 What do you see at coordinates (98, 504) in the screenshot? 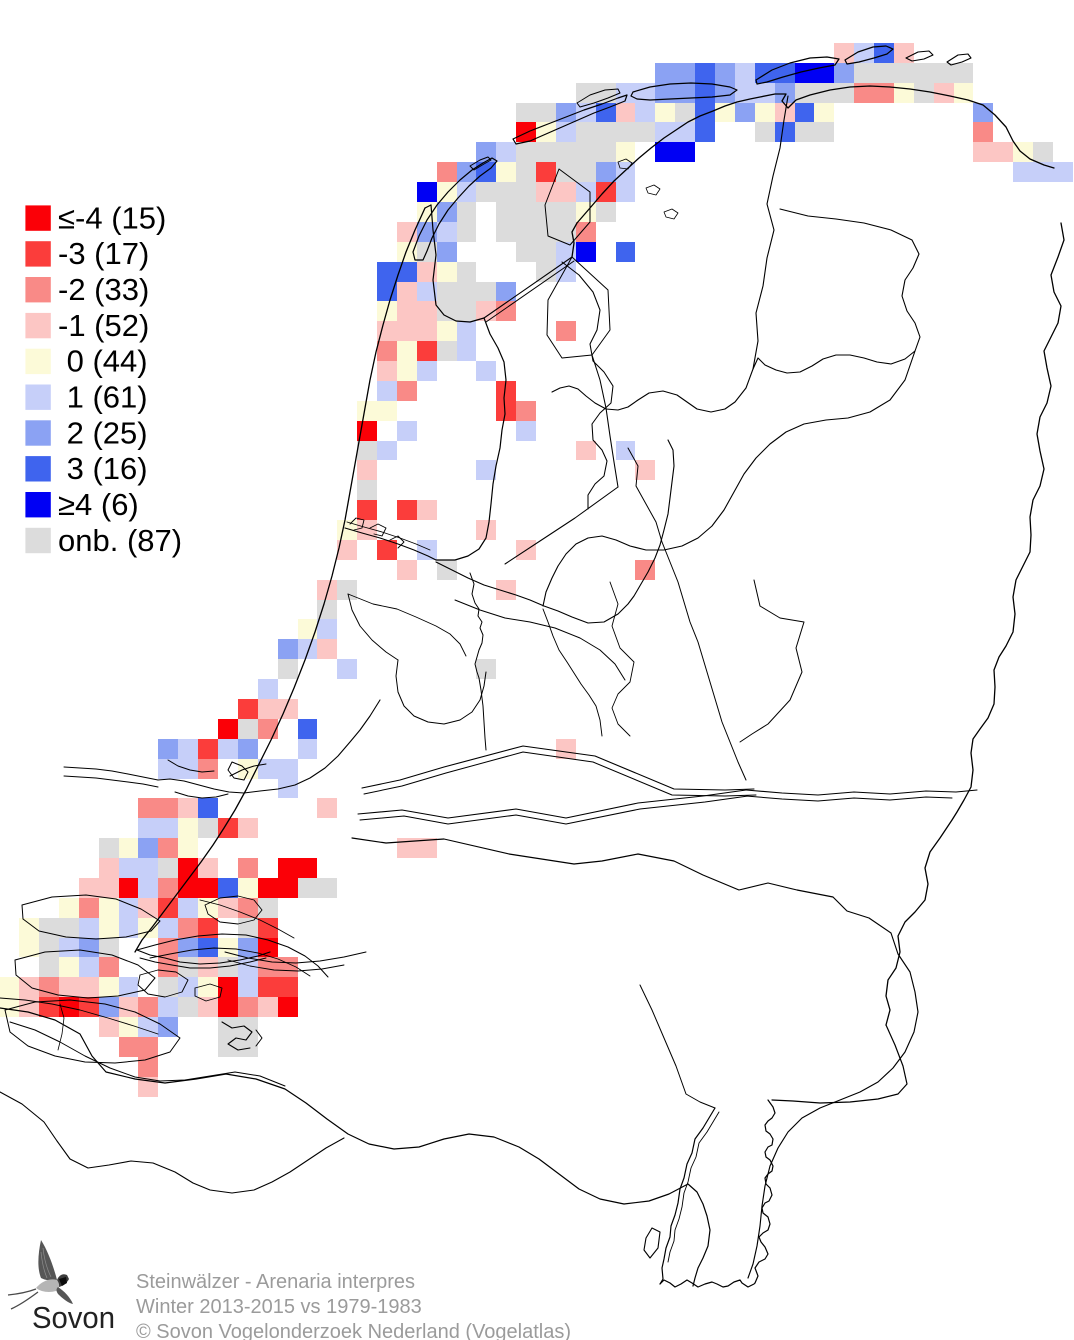
I see `svg-text: ≥4 (6)` at bounding box center [98, 504].